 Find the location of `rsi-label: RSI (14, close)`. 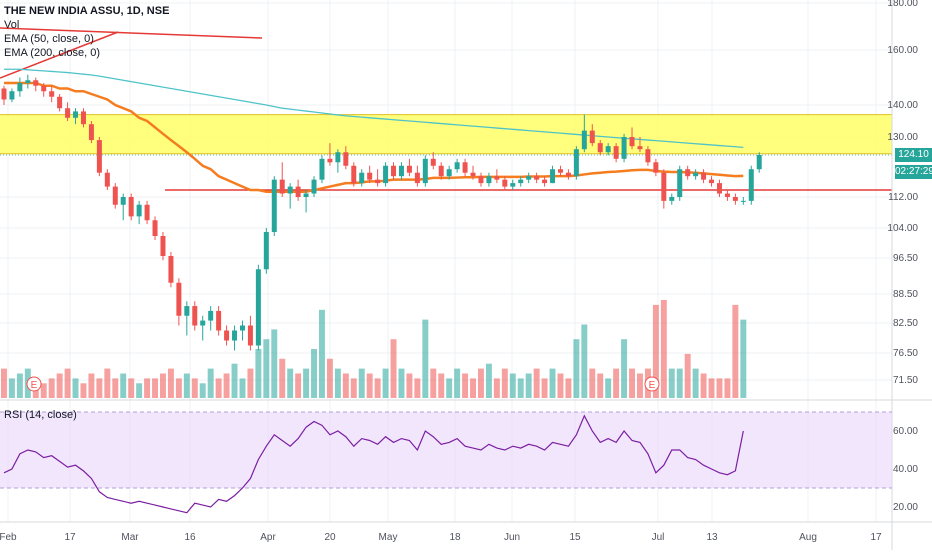

rsi-label: RSI (14, close) is located at coordinates (40, 415).